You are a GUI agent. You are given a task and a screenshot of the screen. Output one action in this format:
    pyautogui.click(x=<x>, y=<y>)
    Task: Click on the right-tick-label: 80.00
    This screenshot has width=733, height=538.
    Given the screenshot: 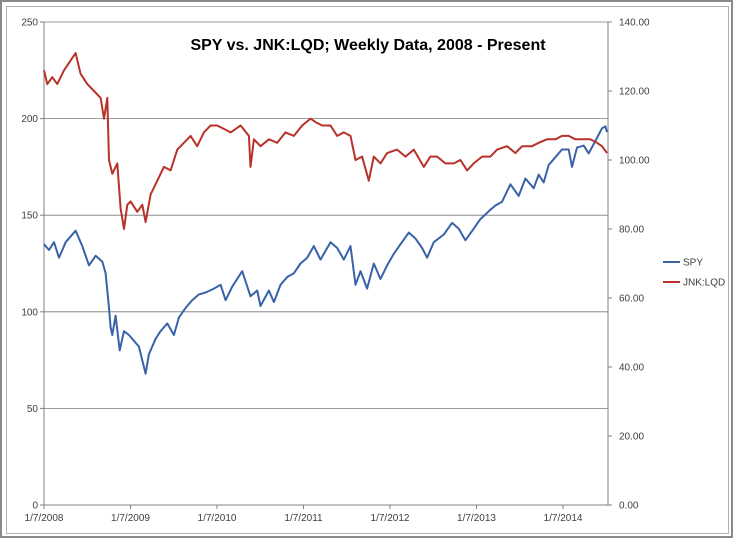 What is the action you would take?
    pyautogui.click(x=631, y=230)
    